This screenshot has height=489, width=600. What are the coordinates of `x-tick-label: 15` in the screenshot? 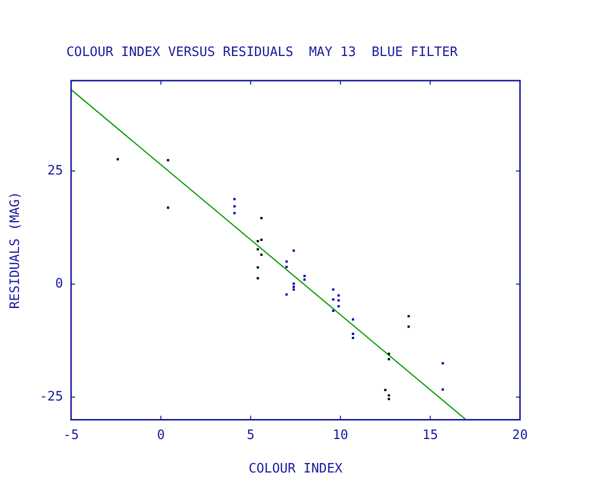 It's located at (430, 435).